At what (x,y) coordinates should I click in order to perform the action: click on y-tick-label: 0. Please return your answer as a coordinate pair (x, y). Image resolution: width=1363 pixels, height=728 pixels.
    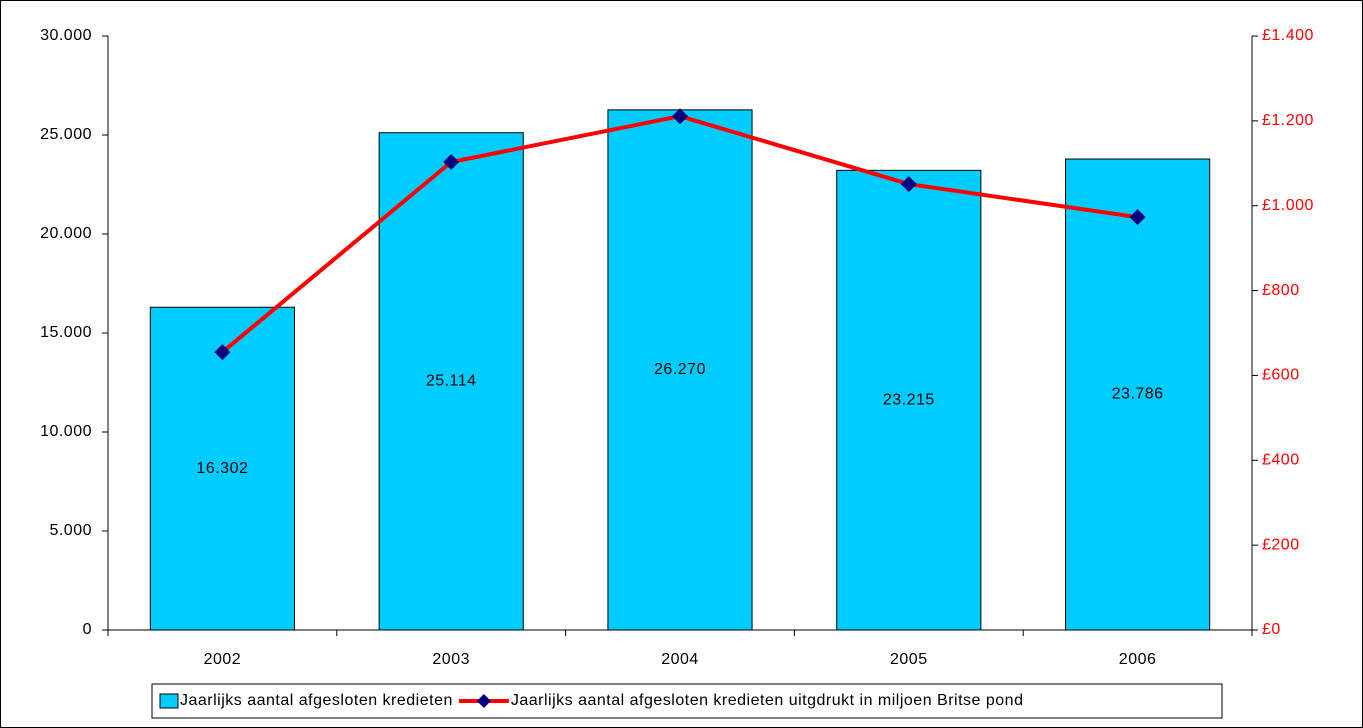
    Looking at the image, I should click on (87, 629).